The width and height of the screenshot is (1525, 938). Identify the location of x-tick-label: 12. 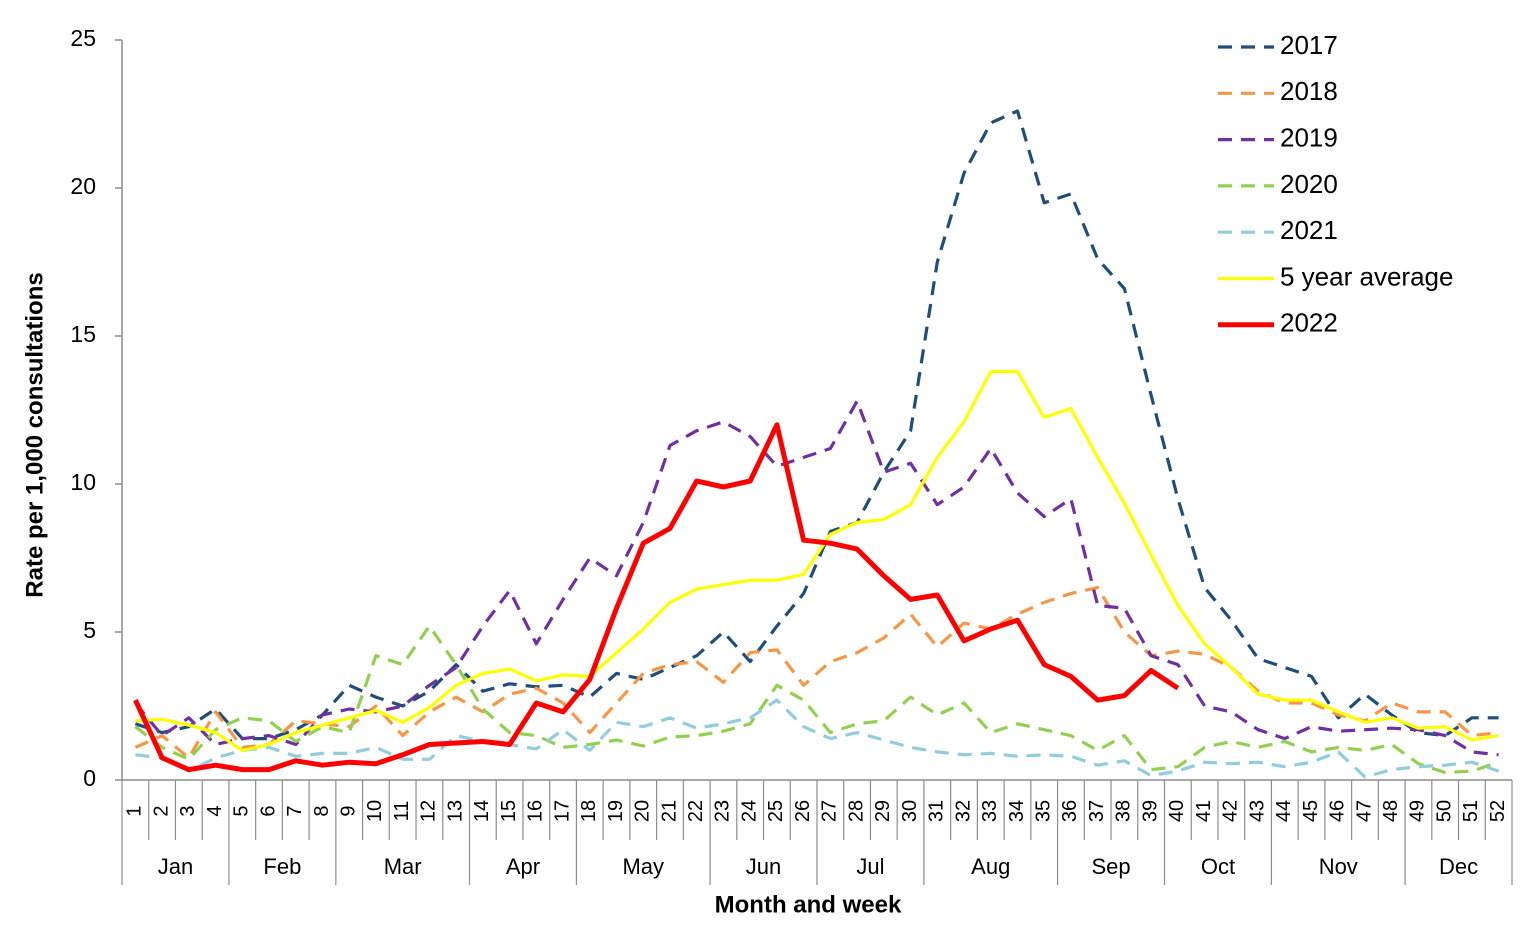
(429, 811).